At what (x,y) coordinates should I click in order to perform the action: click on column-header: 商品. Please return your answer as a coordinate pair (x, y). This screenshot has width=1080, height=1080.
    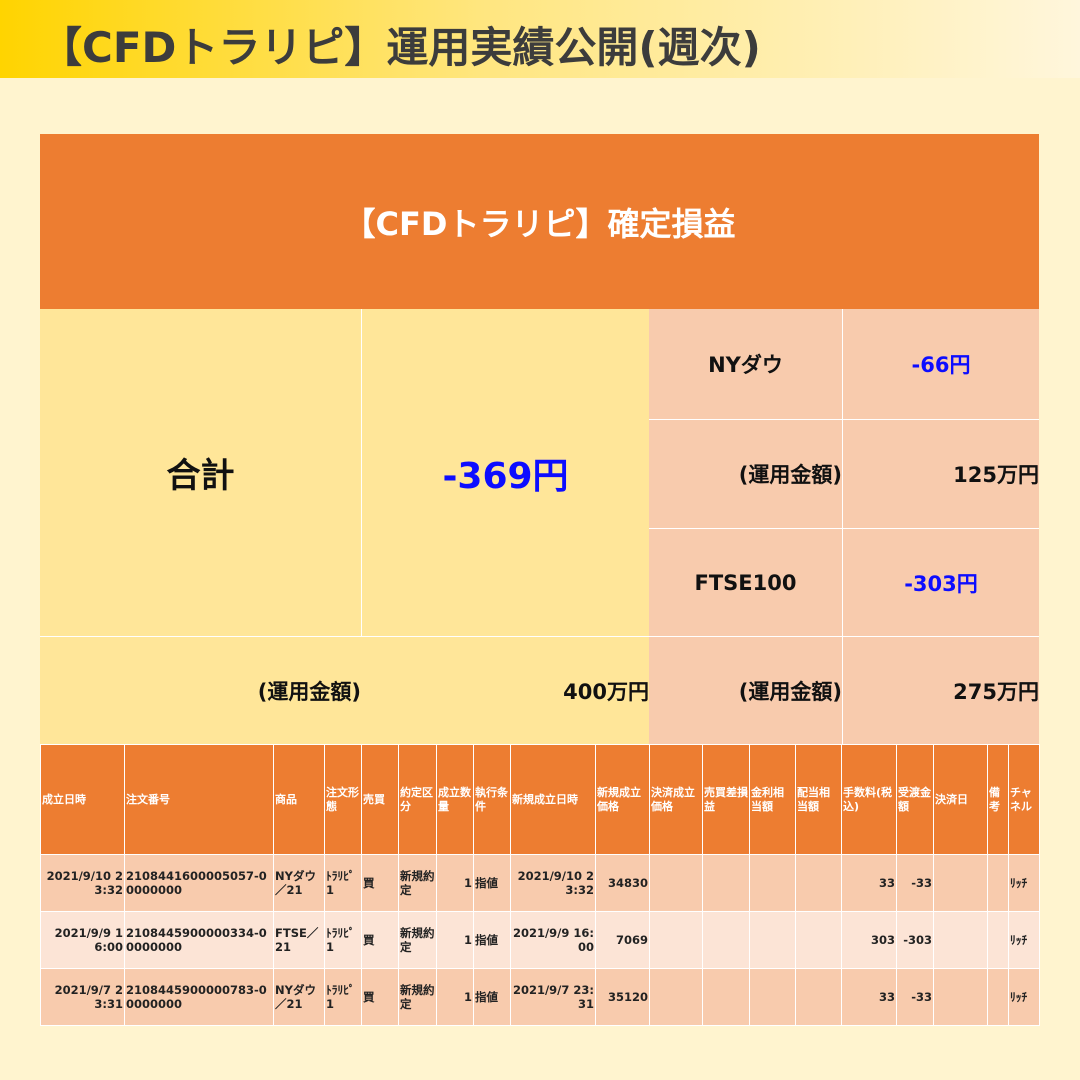
    Looking at the image, I should click on (299, 799).